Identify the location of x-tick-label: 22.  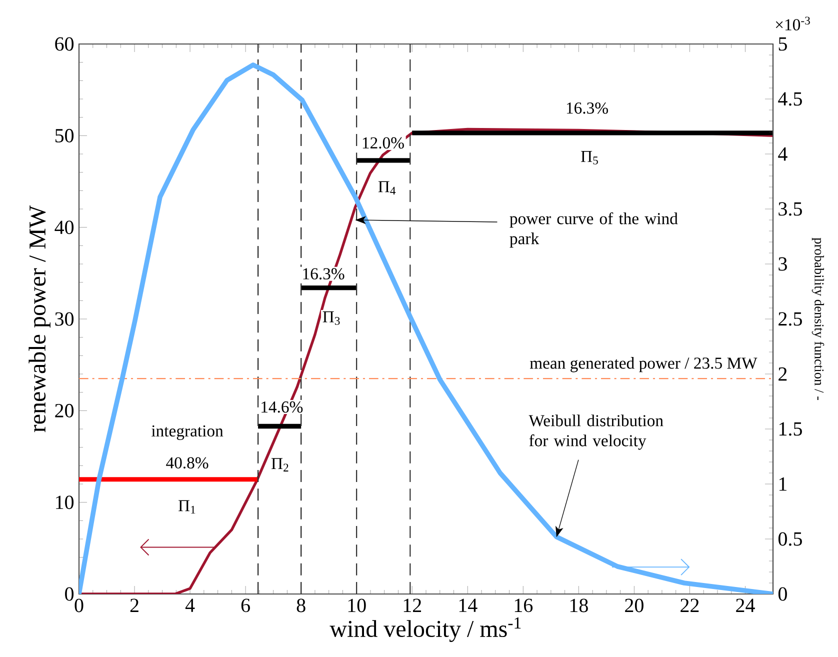
(689, 605).